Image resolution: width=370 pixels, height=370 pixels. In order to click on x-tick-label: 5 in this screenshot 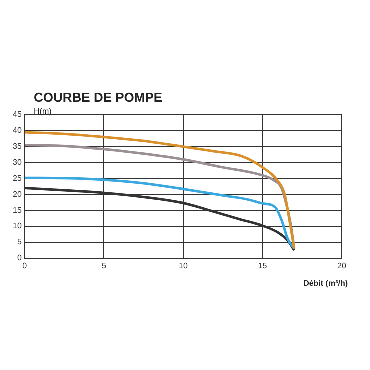, I will do `click(104, 265)`.